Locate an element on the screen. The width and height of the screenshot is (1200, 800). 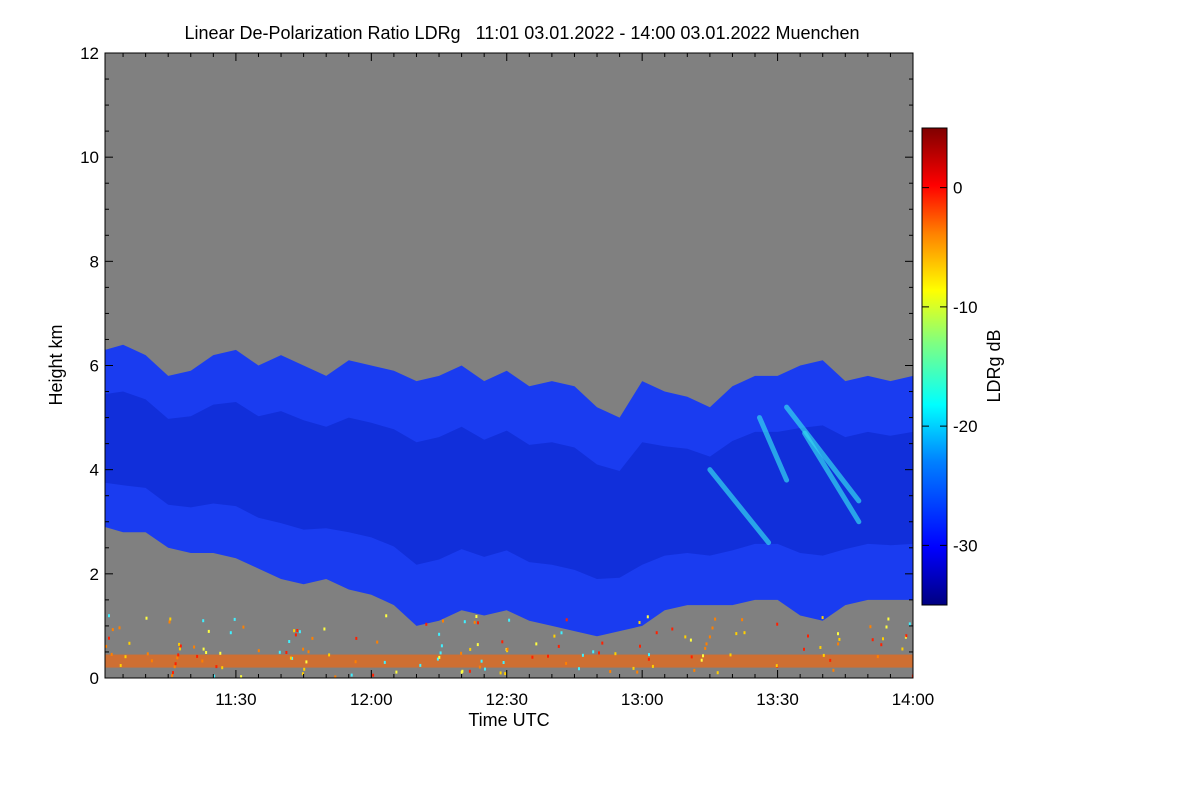
virga-streak is located at coordinates (823, 454).